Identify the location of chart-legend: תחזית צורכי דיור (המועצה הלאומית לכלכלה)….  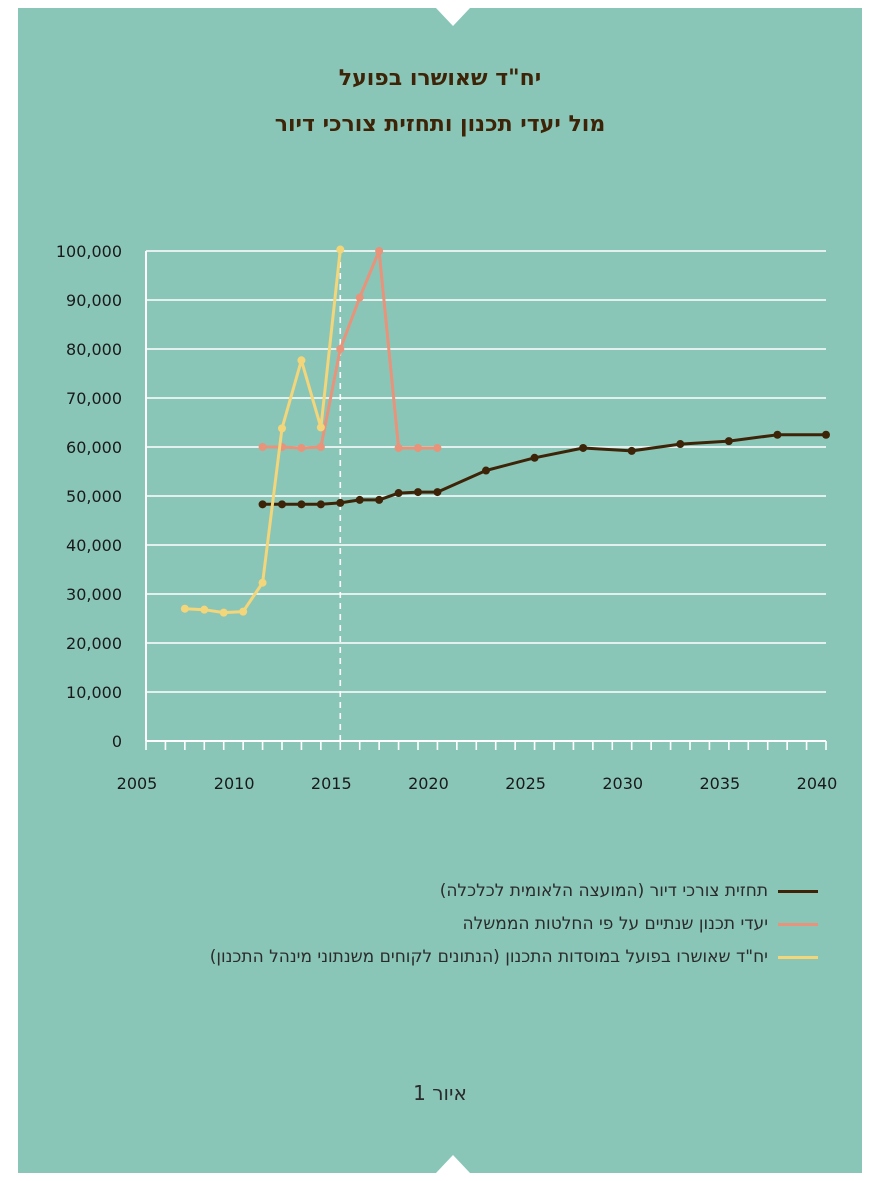
(458, 924).